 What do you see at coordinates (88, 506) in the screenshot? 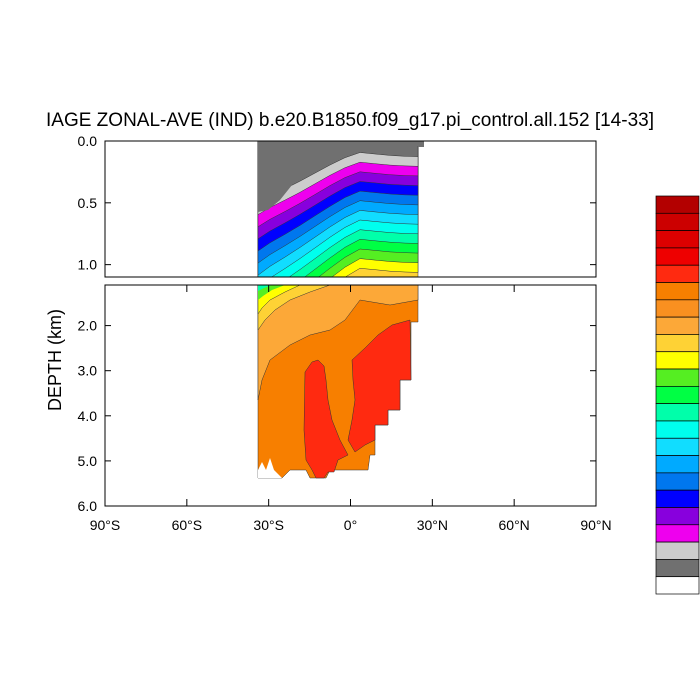
I see `y-tick-label: 6.0` at bounding box center [88, 506].